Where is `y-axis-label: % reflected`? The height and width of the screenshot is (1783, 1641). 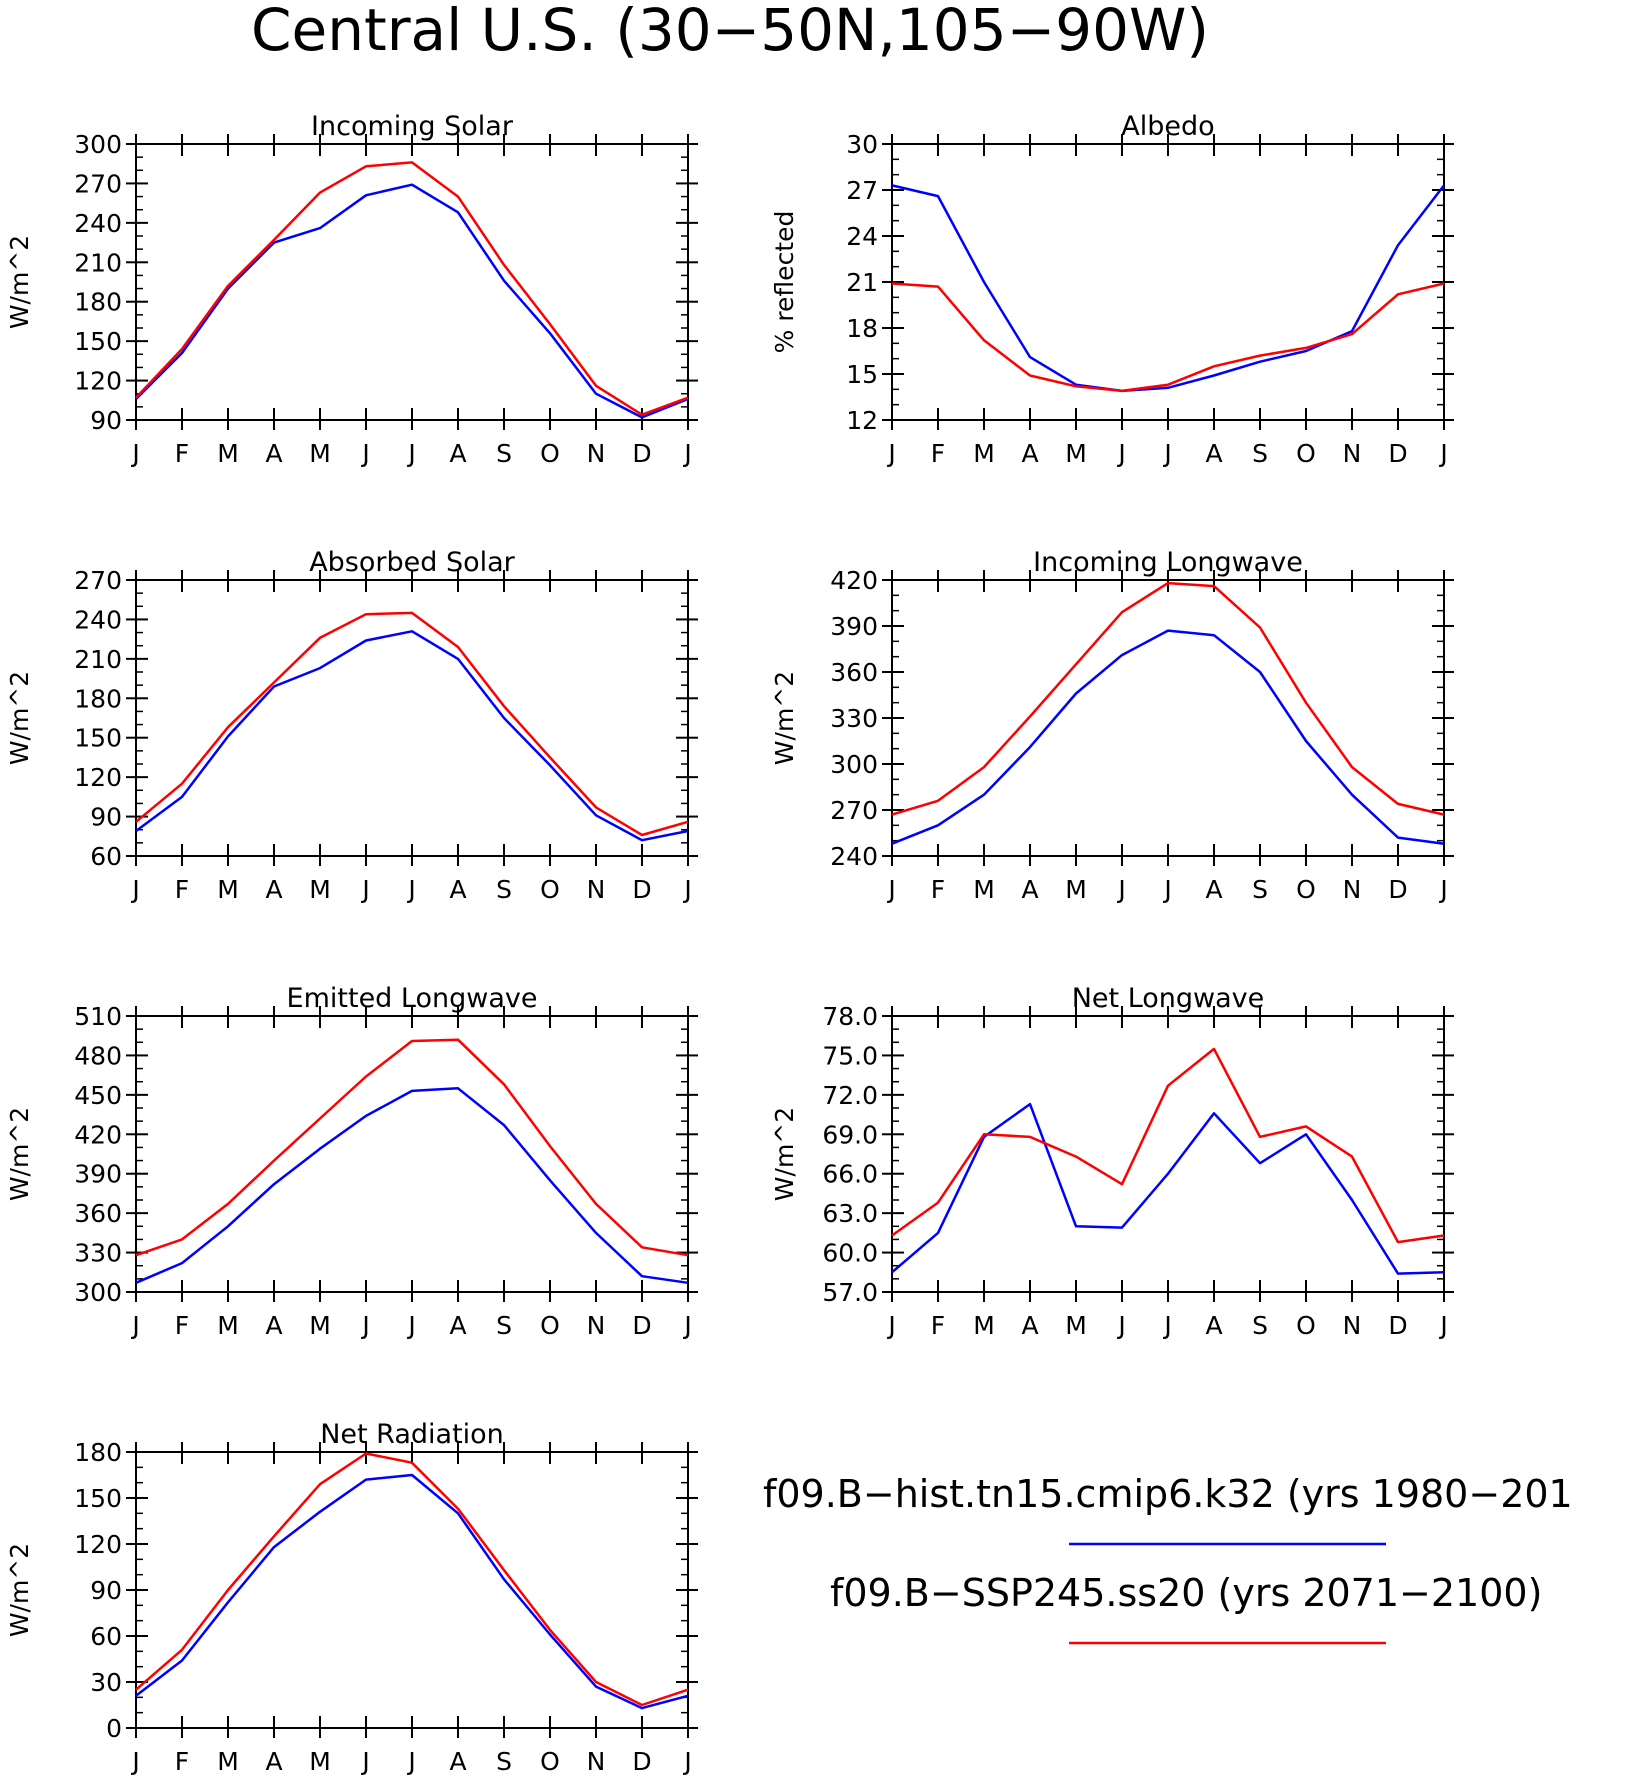
y-axis-label: % reflected is located at coordinates (784, 282).